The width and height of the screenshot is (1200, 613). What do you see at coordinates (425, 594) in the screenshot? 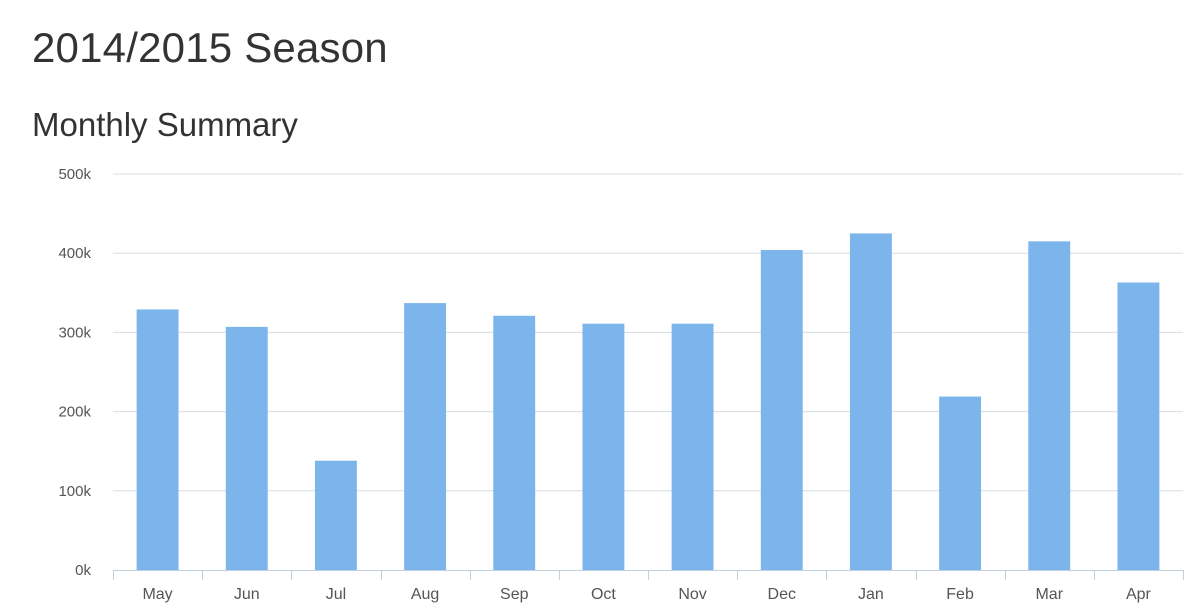
I see `x-category-label: Aug` at bounding box center [425, 594].